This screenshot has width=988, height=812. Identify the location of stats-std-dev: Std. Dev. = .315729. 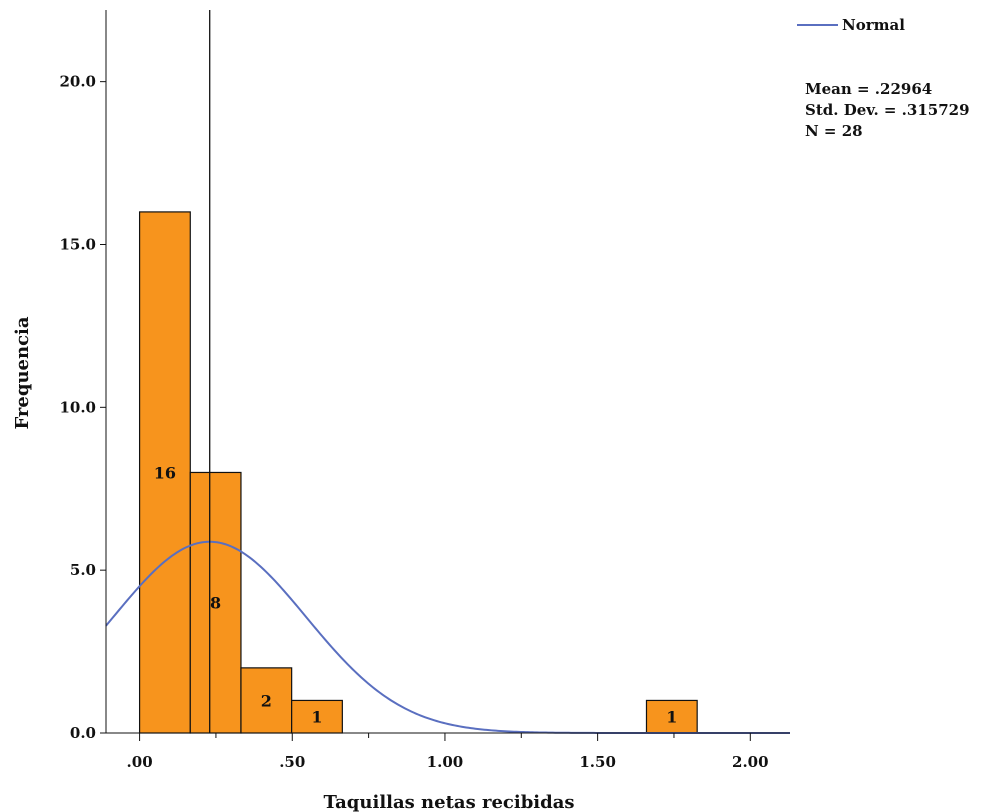
(887, 110).